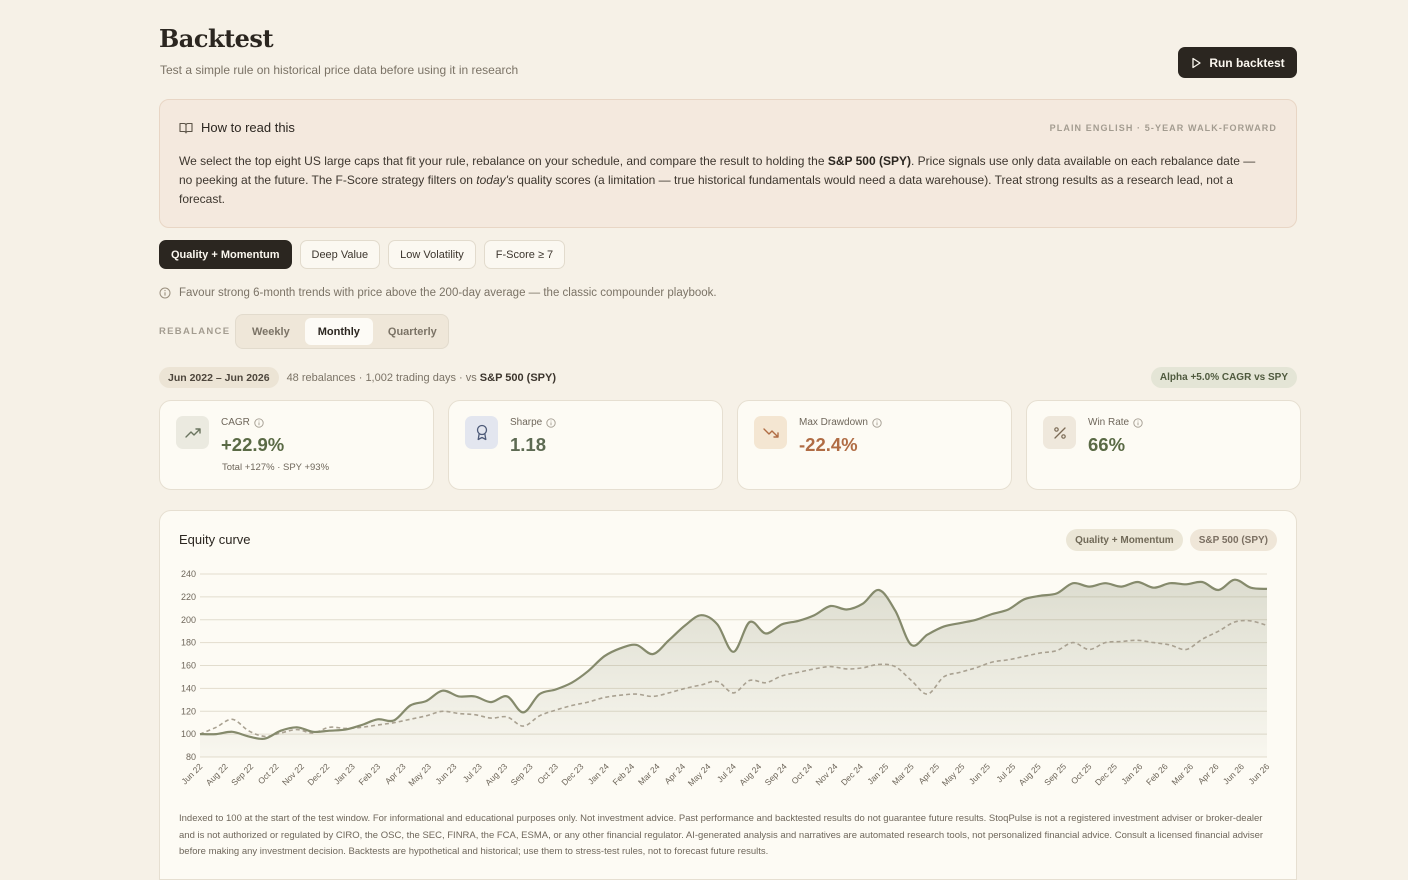 This screenshot has width=1408, height=880. Describe the element at coordinates (496, 774) in the screenshot. I see `x-tick-label: Aug 23` at that location.